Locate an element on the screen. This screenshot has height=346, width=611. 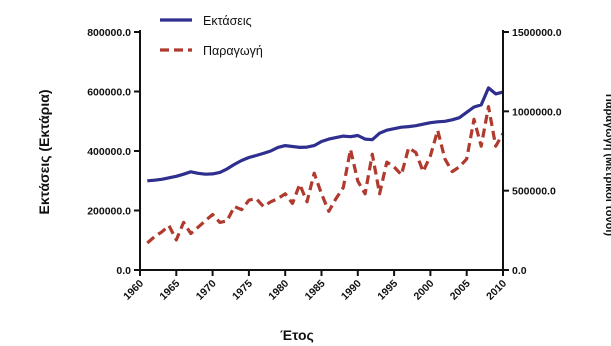
x-tick-label: 1970 is located at coordinates (206, 290).